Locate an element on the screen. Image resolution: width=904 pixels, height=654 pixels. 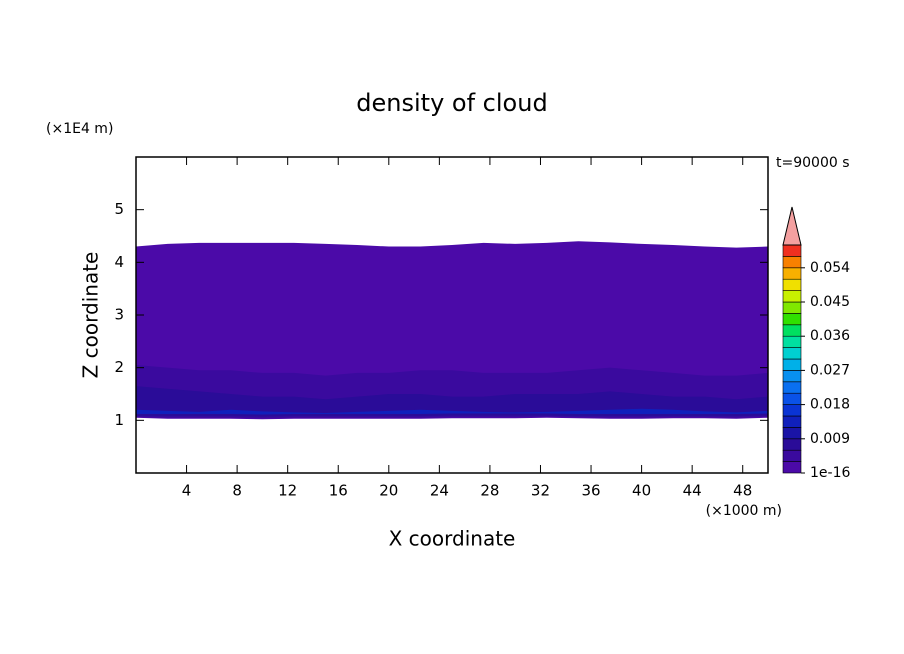
x-tick-label: 24 is located at coordinates (439, 491).